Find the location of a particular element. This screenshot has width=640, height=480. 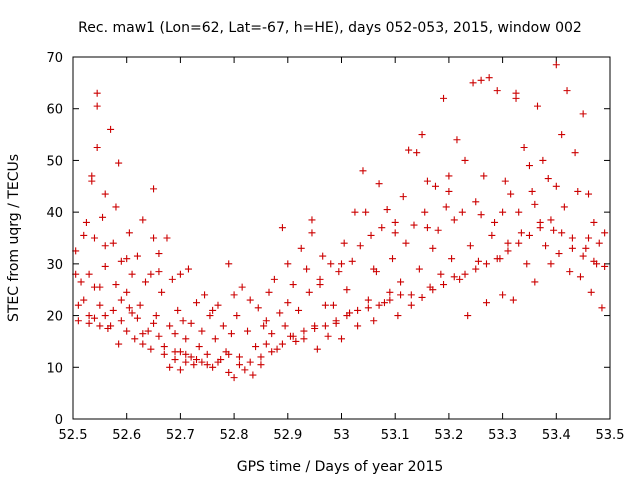

y-tick-label-3: 30 is located at coordinates (54, 265).